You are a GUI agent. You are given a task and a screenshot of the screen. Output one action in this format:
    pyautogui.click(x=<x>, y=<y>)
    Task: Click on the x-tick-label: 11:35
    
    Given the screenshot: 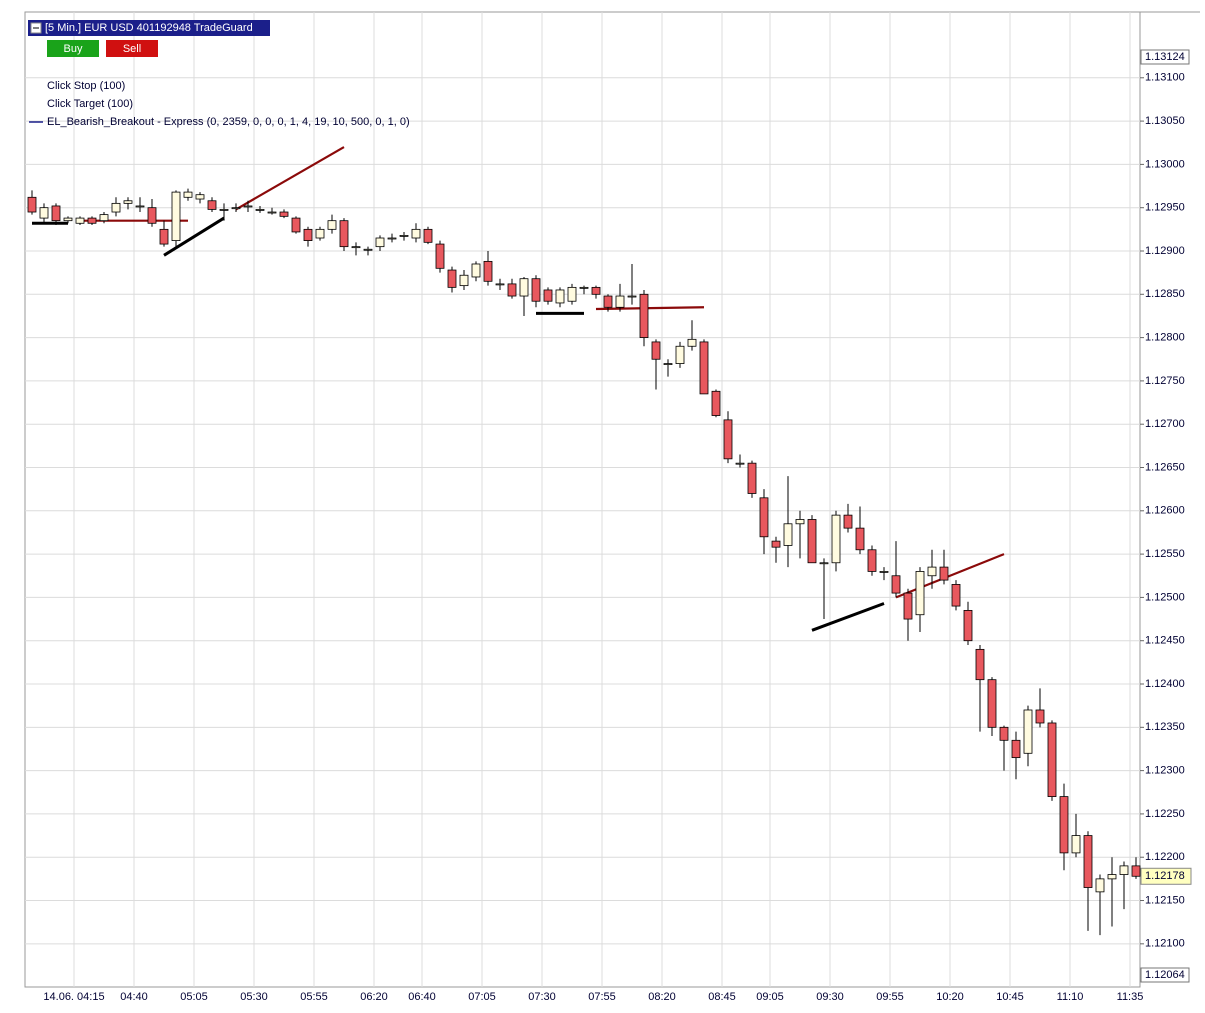 What is the action you would take?
    pyautogui.click(x=1130, y=997)
    